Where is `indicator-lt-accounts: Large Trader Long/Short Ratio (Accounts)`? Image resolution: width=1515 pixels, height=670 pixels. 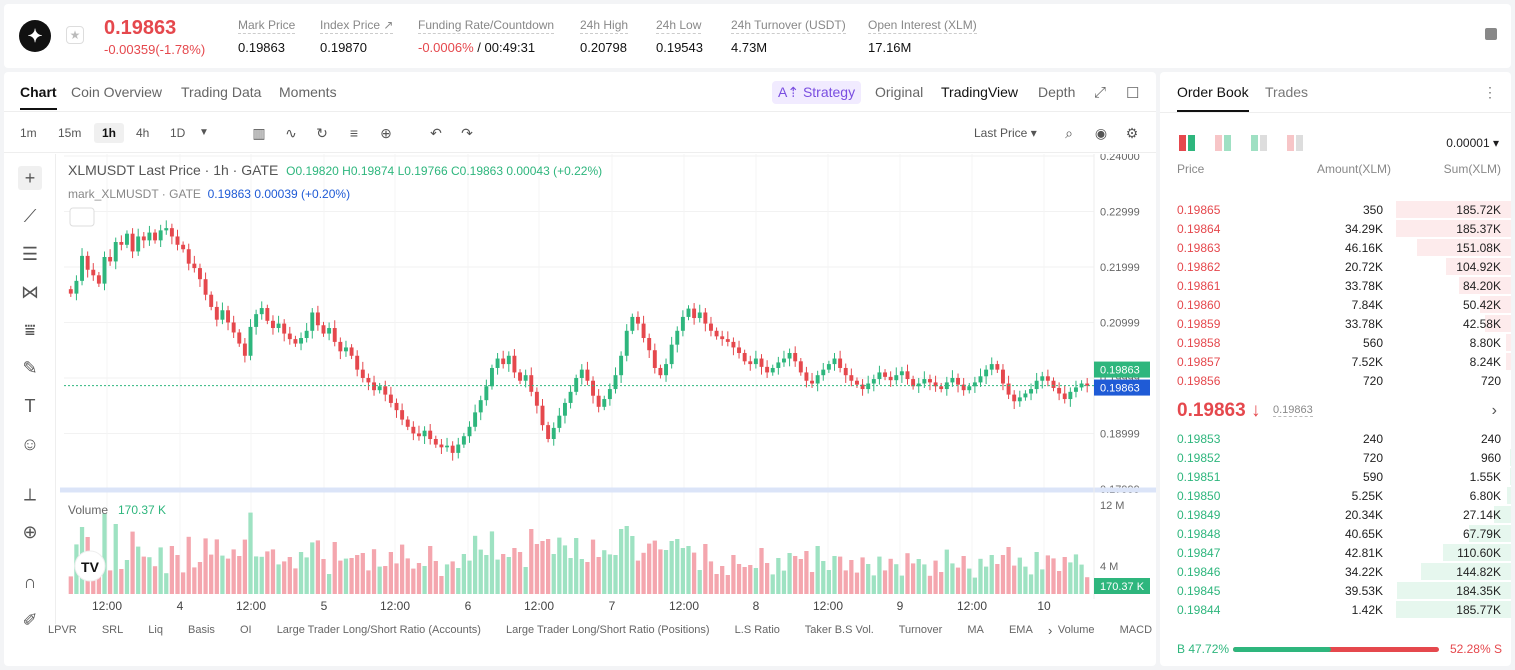
indicator-lt-accounts: Large Trader Long/Short Ratio (Accounts) is located at coordinates (378, 630).